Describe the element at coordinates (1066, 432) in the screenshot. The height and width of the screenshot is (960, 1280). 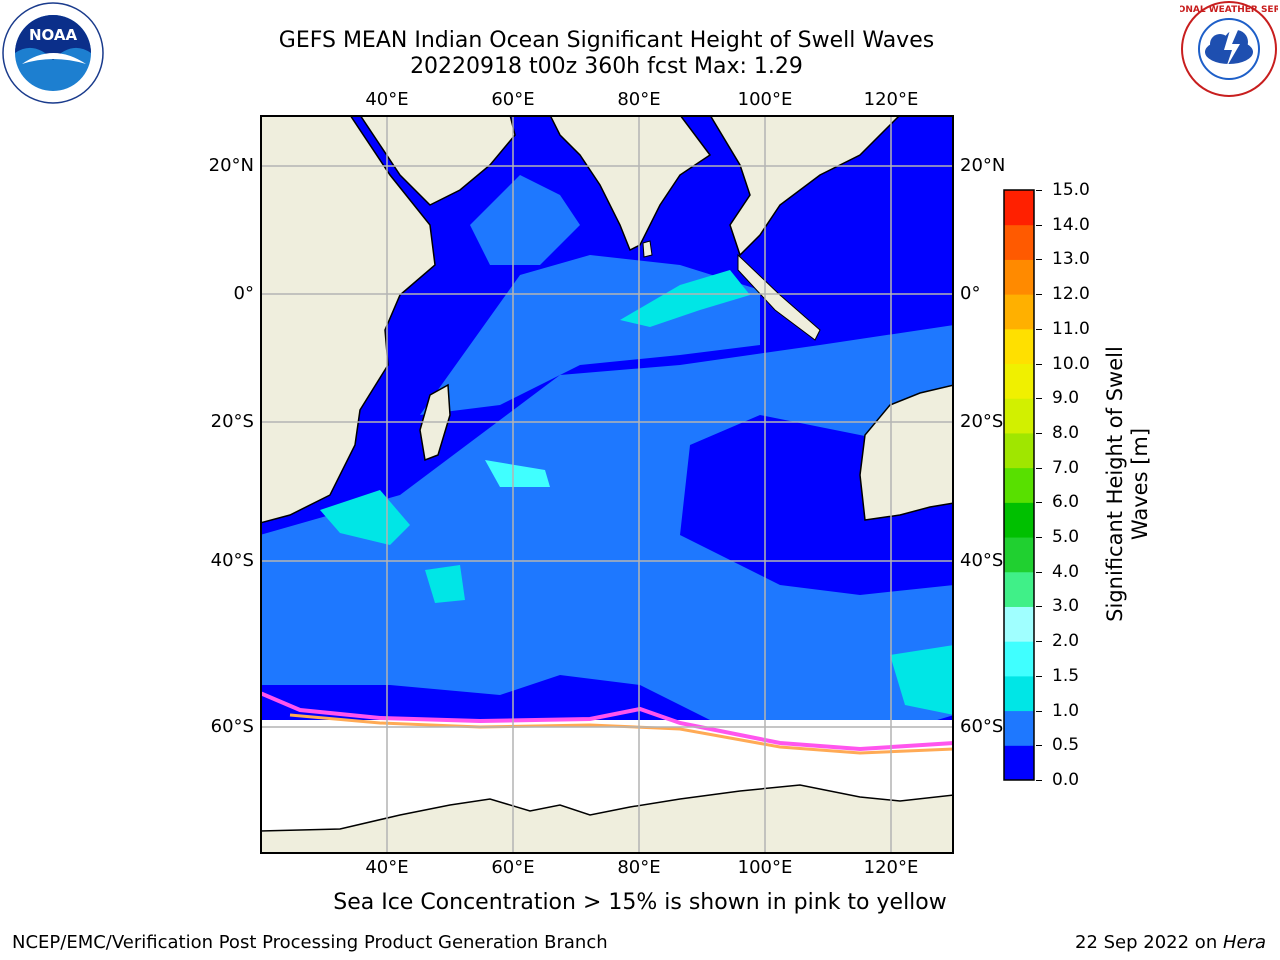
I see `colorbar-tick-label: 8.0` at that location.